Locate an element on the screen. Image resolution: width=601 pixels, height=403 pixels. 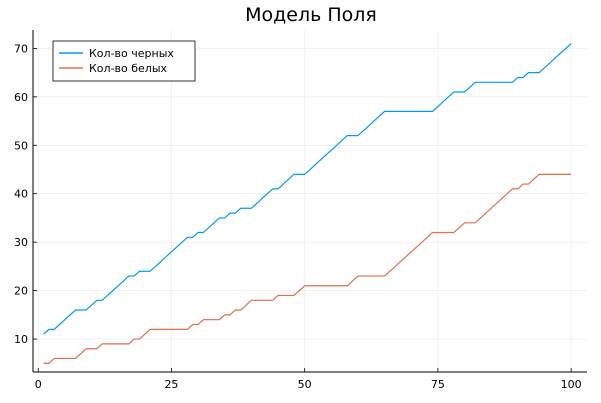
x-tick-label: 100 is located at coordinates (571, 384).